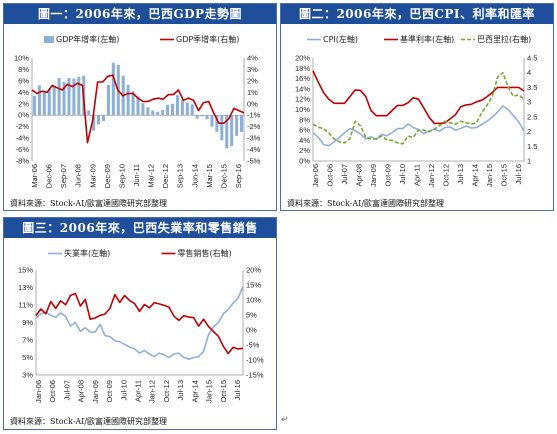 The width and height of the screenshot is (557, 434). Describe the element at coordinates (252, 58) in the screenshot. I see `y-tick-label-right: 4%` at that location.